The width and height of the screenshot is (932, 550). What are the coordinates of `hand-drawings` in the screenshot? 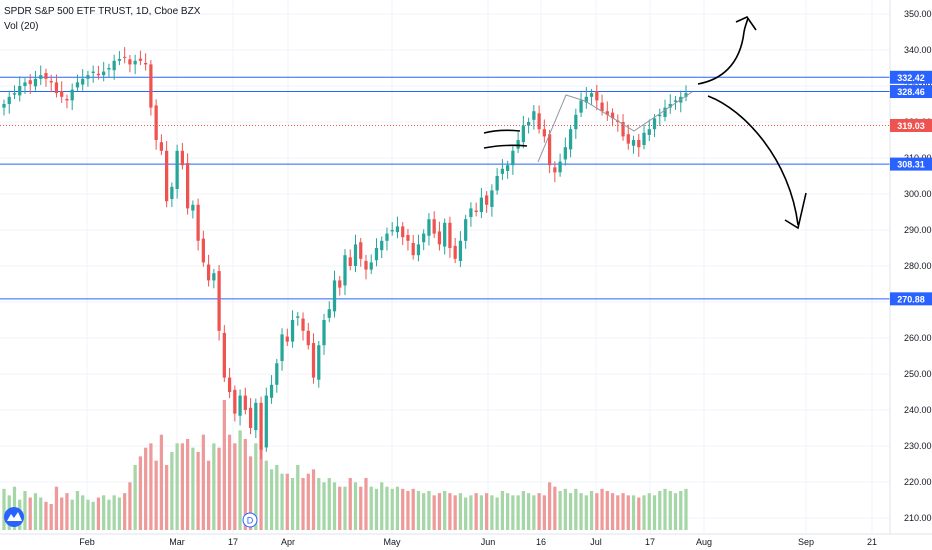 It's located at (645, 122).